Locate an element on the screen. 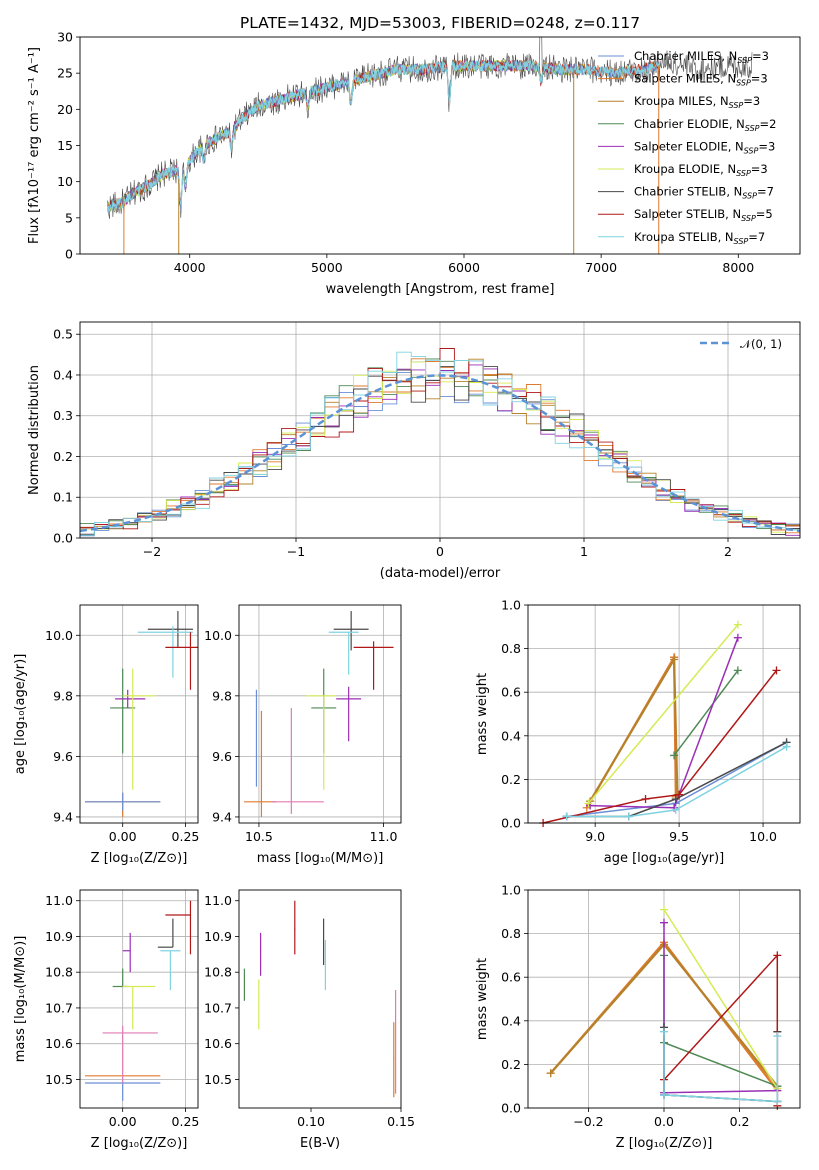  x-tick-label: 8000 is located at coordinates (738, 267).